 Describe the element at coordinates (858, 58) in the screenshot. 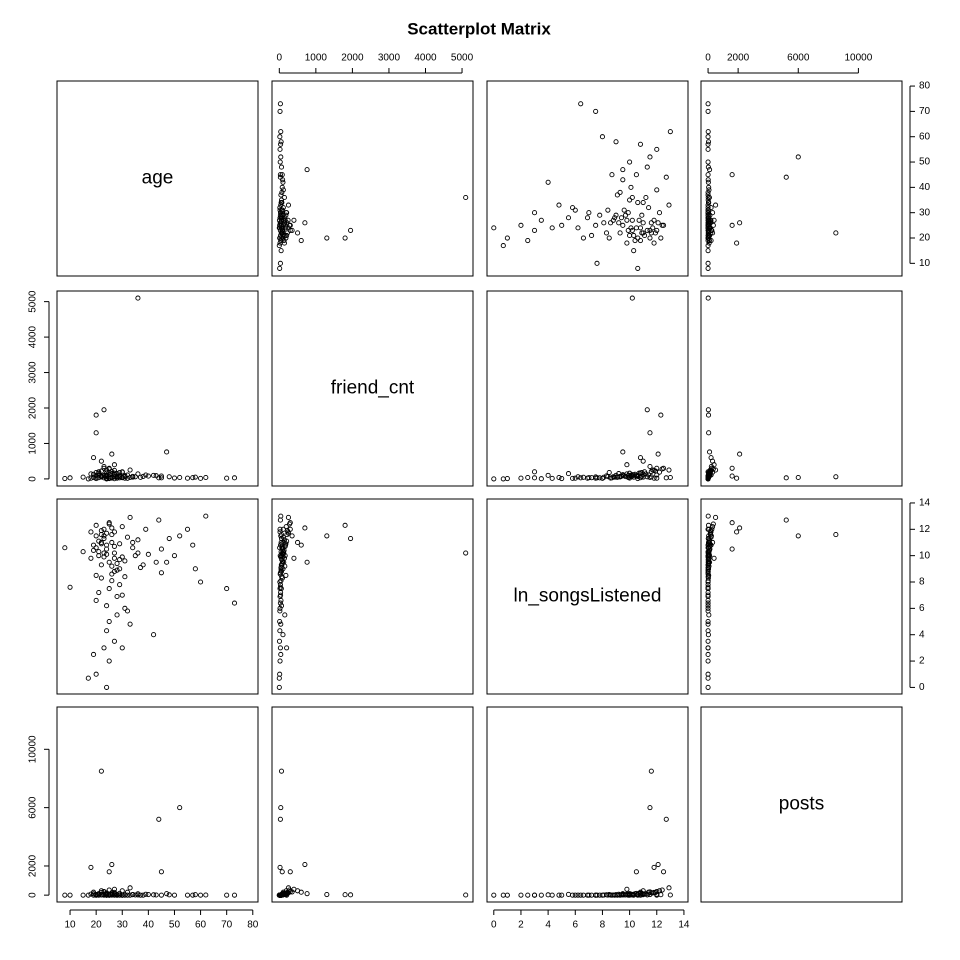

I see `x-tick-label: 10000` at that location.